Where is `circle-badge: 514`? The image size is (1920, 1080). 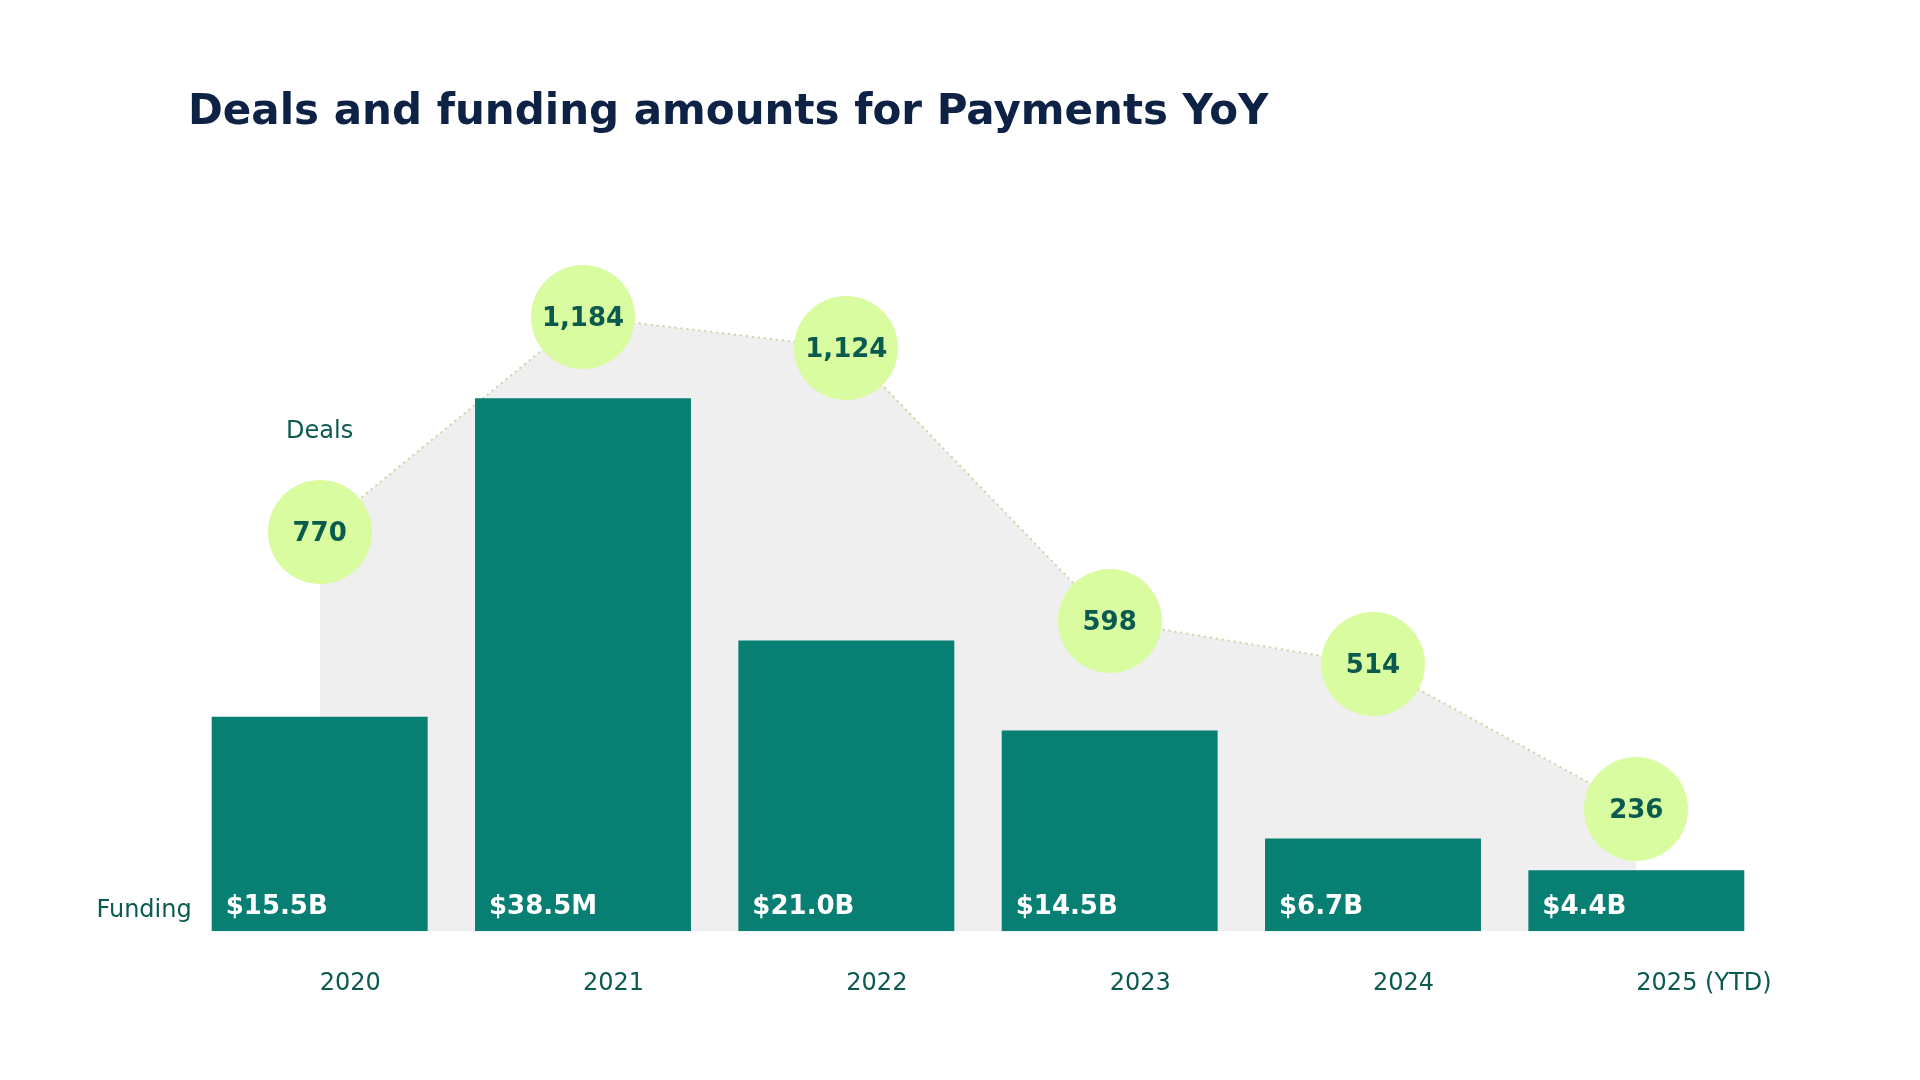 circle-badge: 514 is located at coordinates (1373, 664).